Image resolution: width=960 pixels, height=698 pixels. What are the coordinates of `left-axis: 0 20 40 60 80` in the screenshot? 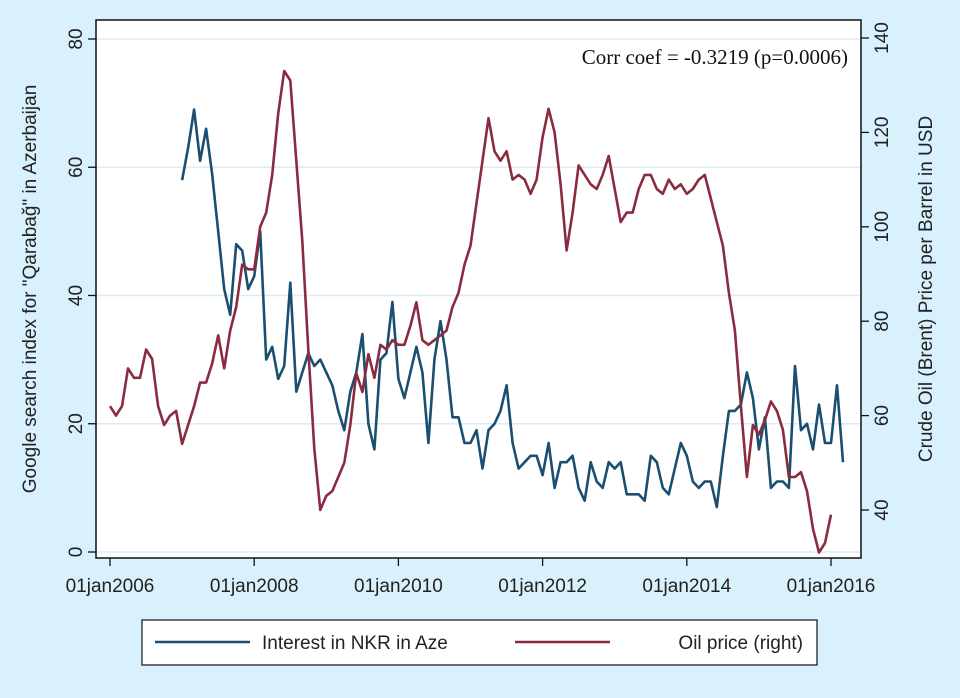 It's located at (81, 292).